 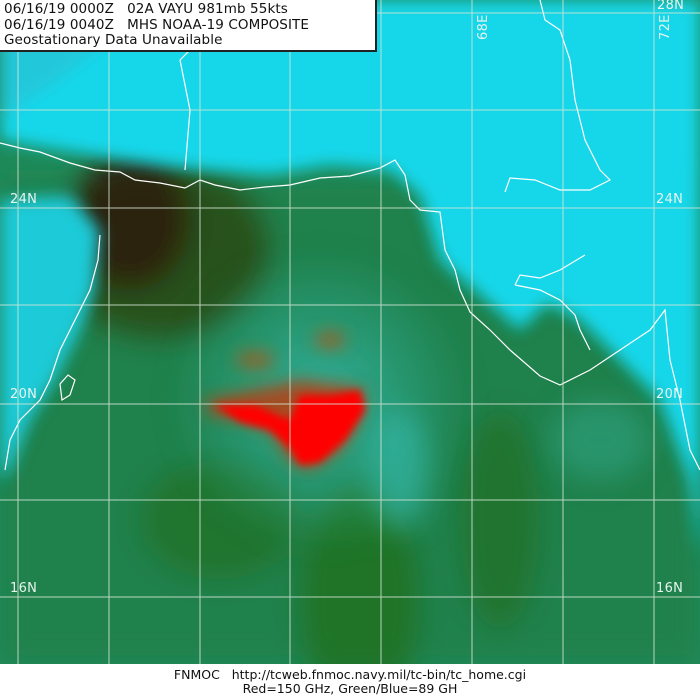 I want to click on header-sensor-line: 06/16/19 0040Z MHS NOAA-19 COMPOSITE, so click(x=157, y=24).